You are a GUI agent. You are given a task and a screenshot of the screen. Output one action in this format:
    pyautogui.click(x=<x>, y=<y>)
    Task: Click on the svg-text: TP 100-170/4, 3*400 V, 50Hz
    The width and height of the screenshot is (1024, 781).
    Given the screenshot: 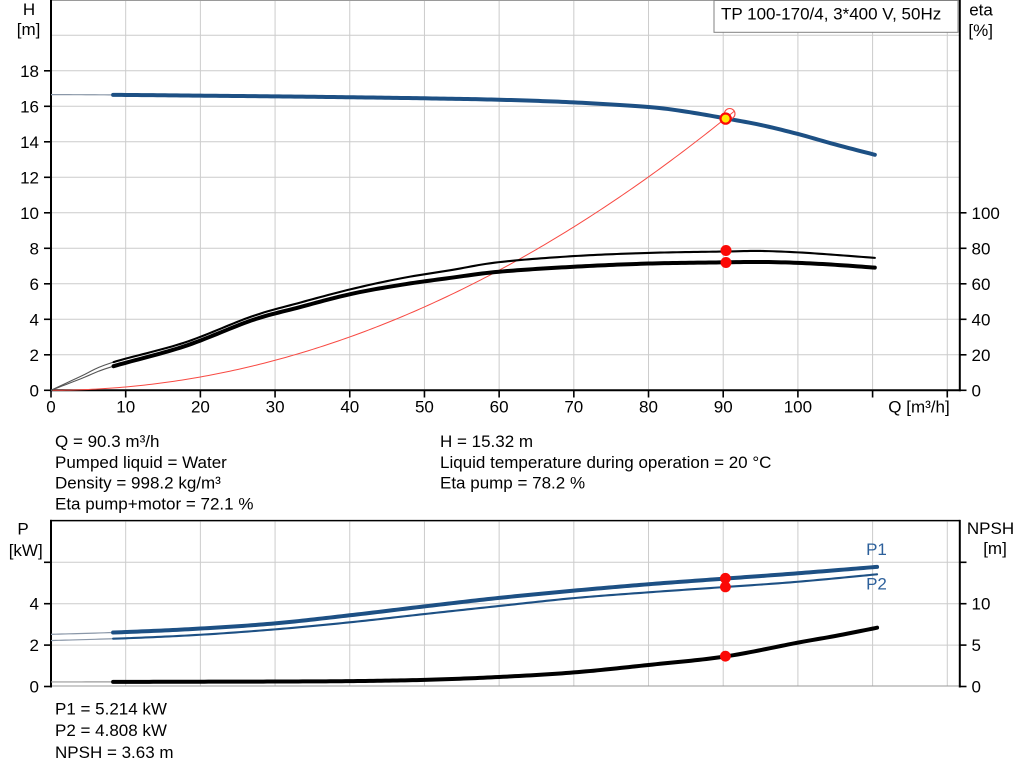 What is the action you would take?
    pyautogui.click(x=831, y=14)
    